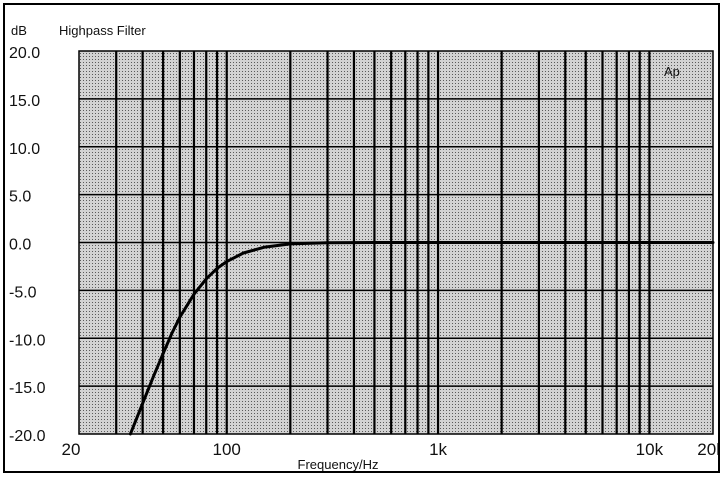 The height and width of the screenshot is (477, 725). Describe the element at coordinates (27, 436) in the screenshot. I see `y-tick-label--20: -20.0` at that location.